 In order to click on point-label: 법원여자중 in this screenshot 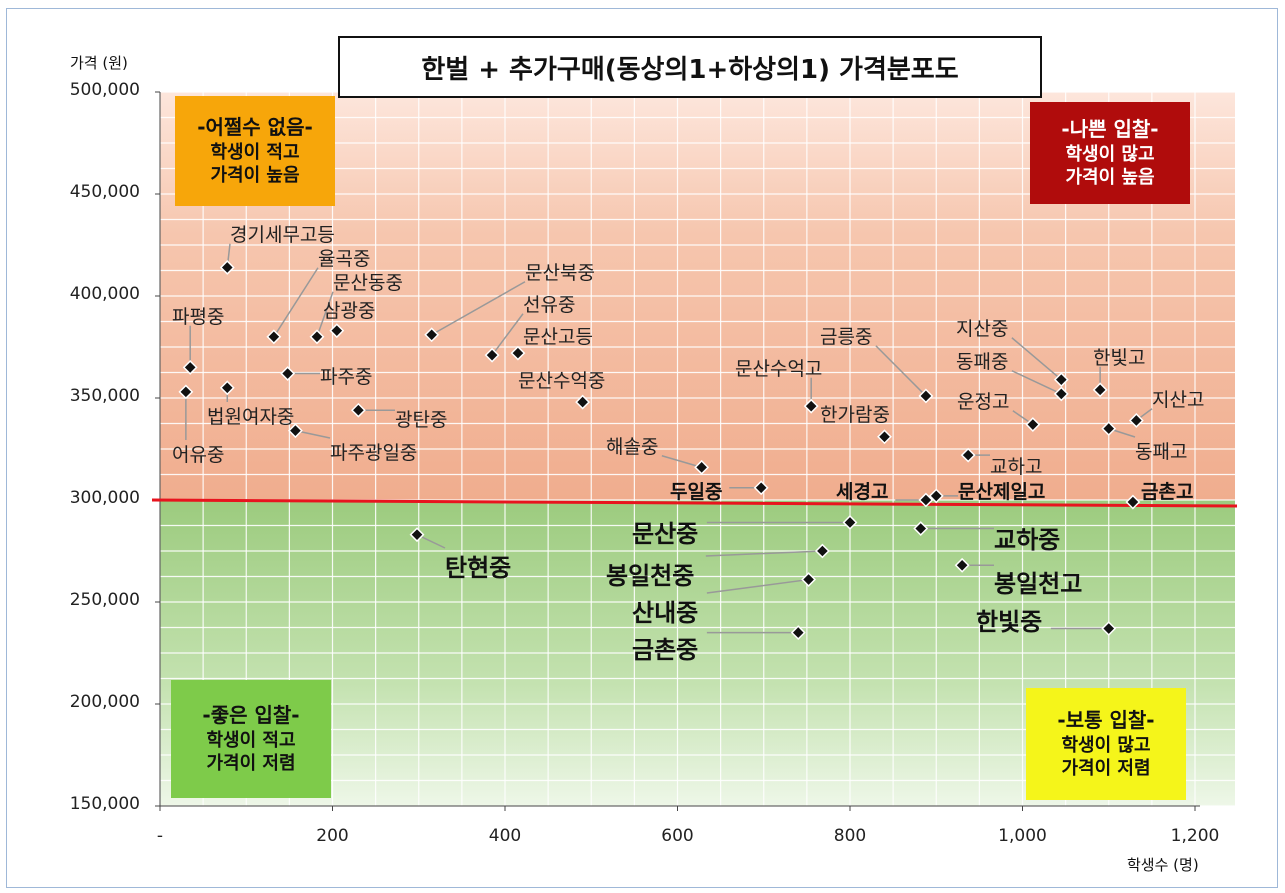, I will do `click(251, 417)`.